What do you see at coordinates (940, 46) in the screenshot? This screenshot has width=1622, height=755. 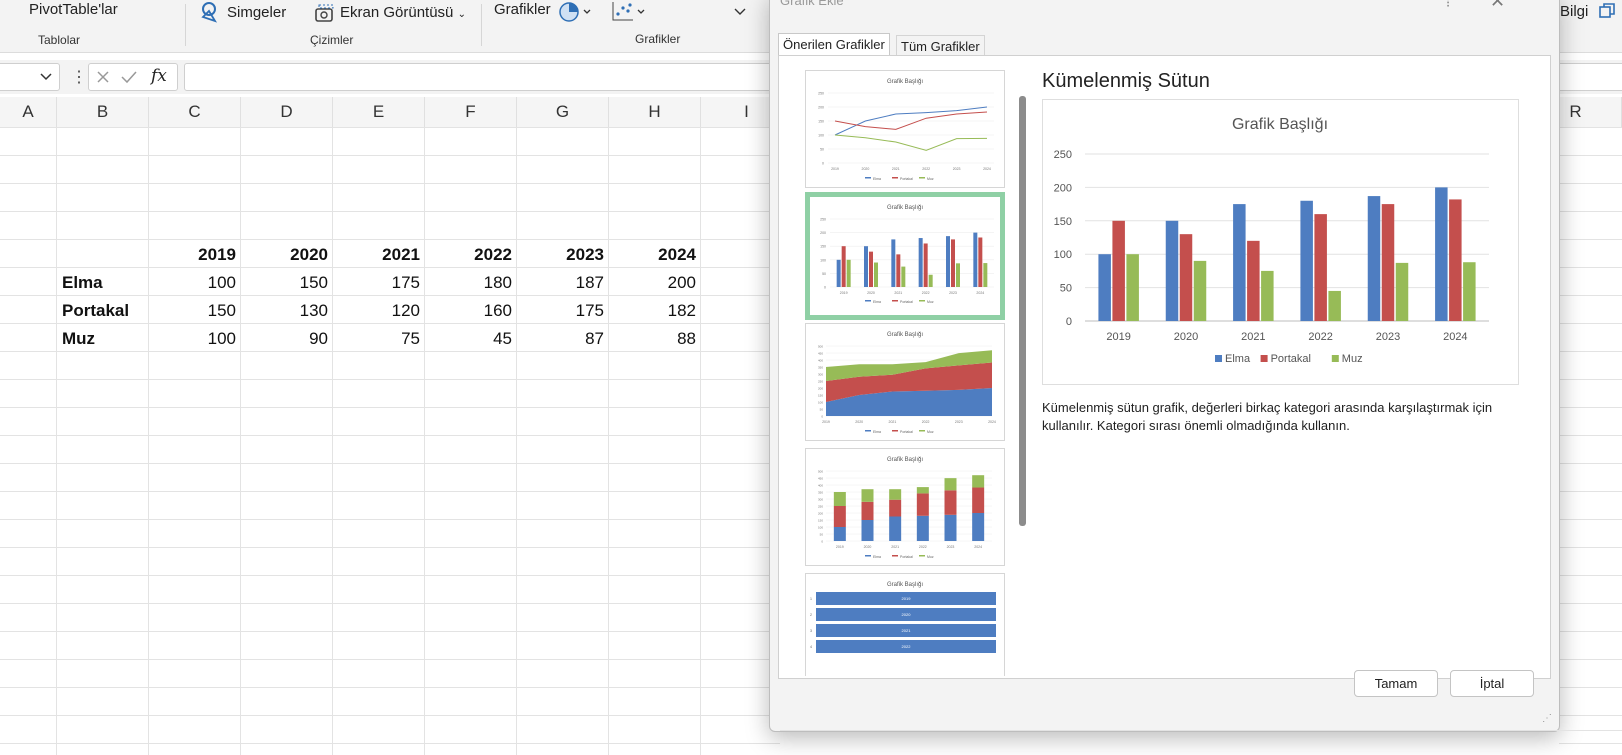 I see `tab-all-charts: Tüm Grafikler` at bounding box center [940, 46].